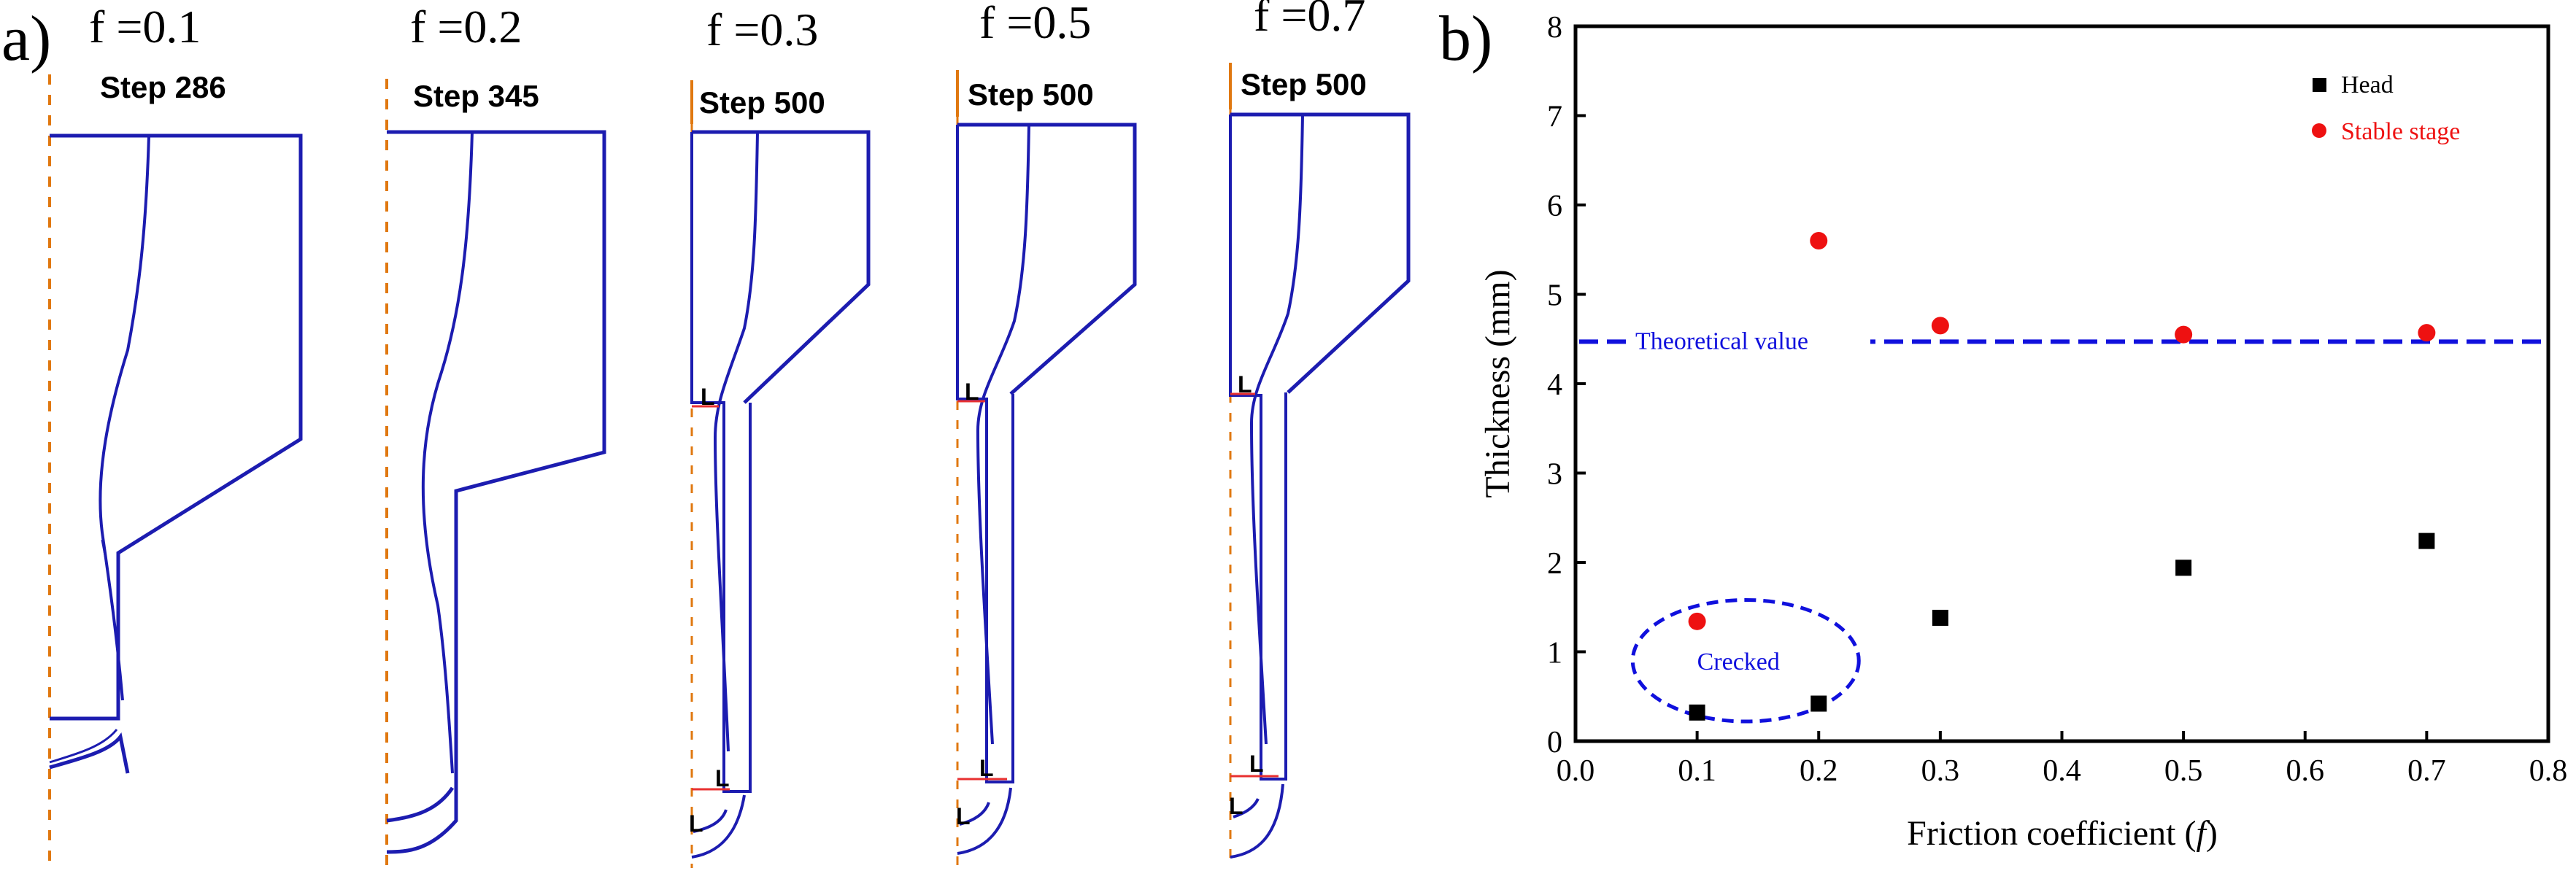 The width and height of the screenshot is (2576, 879). Describe the element at coordinates (1554, 742) in the screenshot. I see `y-tick-label: 0` at that location.